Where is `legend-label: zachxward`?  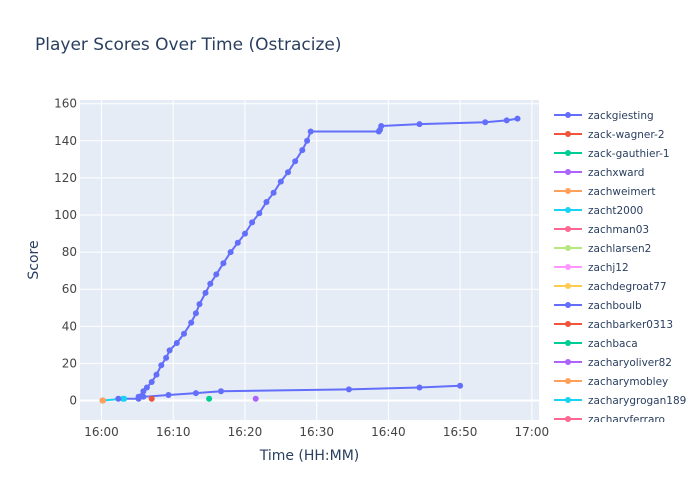 legend-label: zachxward is located at coordinates (616, 173).